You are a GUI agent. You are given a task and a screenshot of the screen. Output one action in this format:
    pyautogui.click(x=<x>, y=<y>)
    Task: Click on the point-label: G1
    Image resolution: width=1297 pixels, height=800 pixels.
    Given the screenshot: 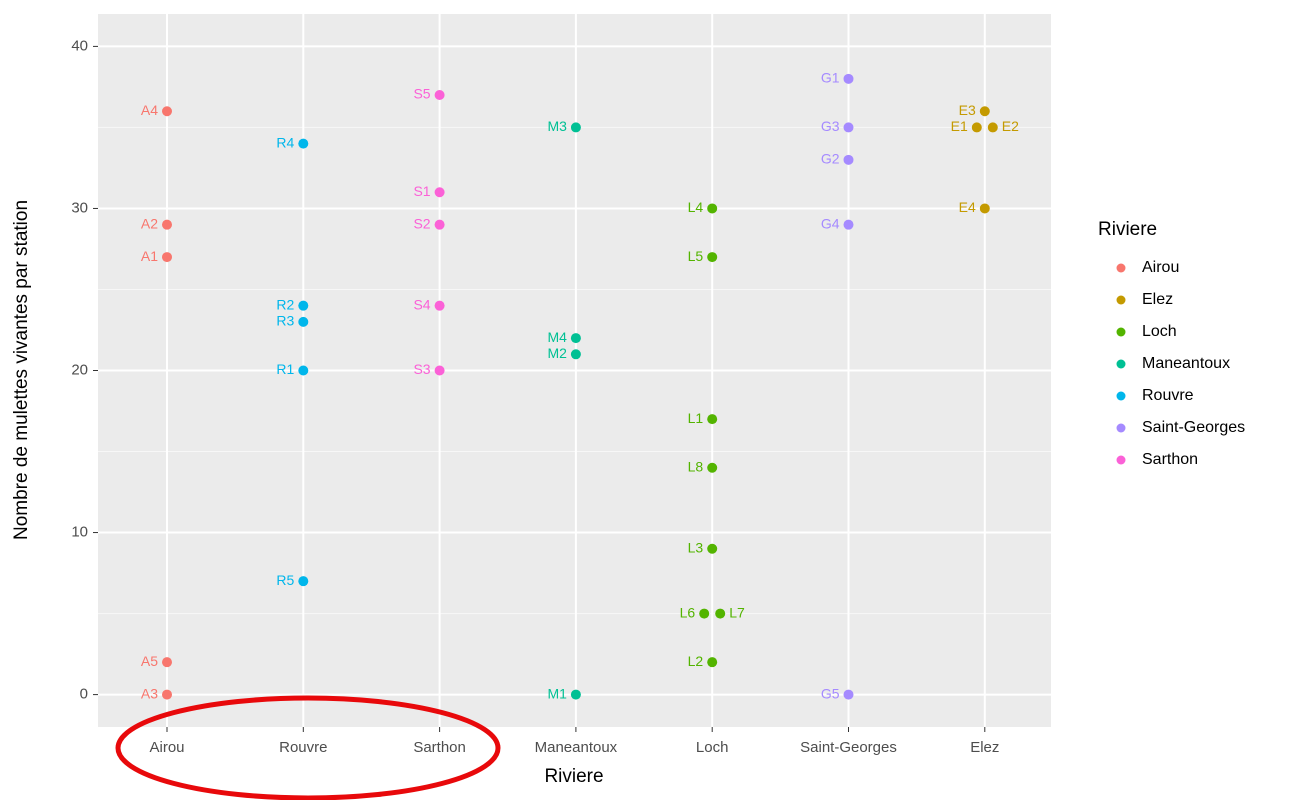 What is the action you would take?
    pyautogui.click(x=830, y=78)
    